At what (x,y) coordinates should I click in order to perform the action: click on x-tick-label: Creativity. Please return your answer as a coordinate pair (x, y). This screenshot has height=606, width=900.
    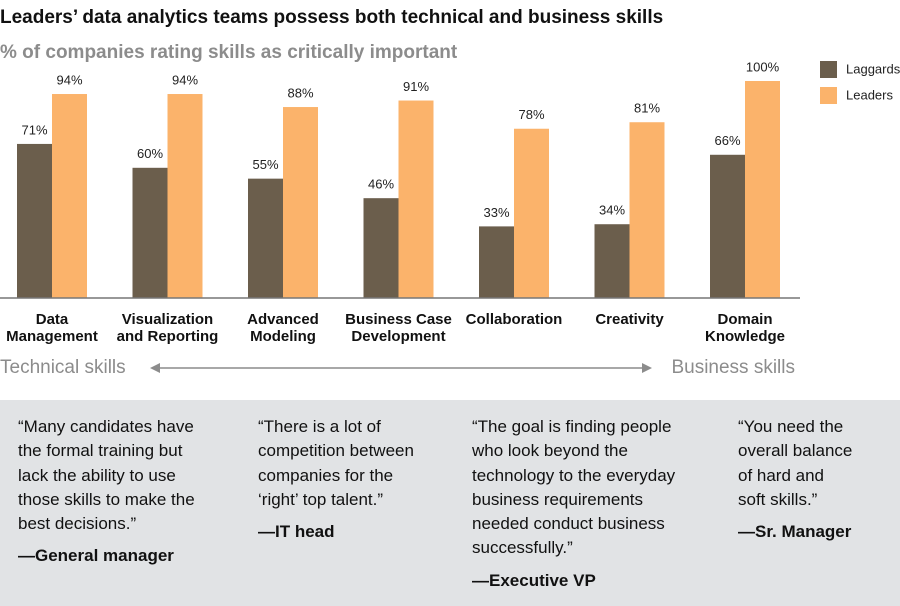
    Looking at the image, I should click on (629, 319).